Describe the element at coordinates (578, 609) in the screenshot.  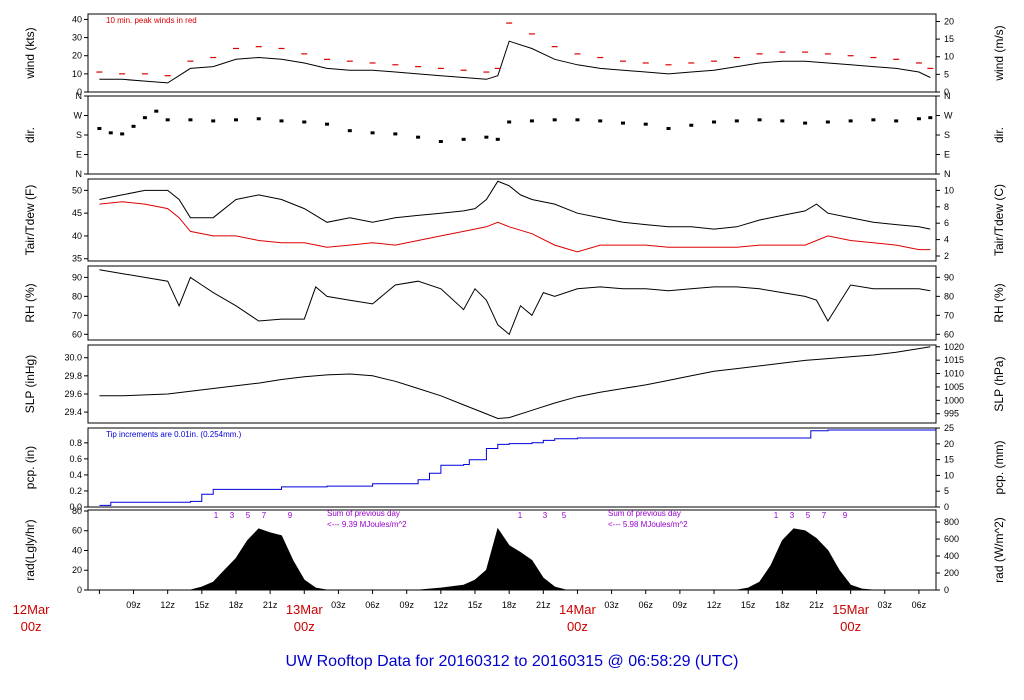
I see `day-label-date: 14Mar` at that location.